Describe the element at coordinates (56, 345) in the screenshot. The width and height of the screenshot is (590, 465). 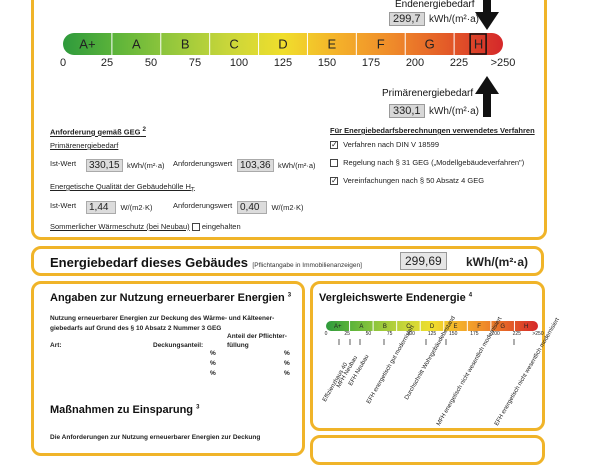
I see `col-art: Art:` at that location.